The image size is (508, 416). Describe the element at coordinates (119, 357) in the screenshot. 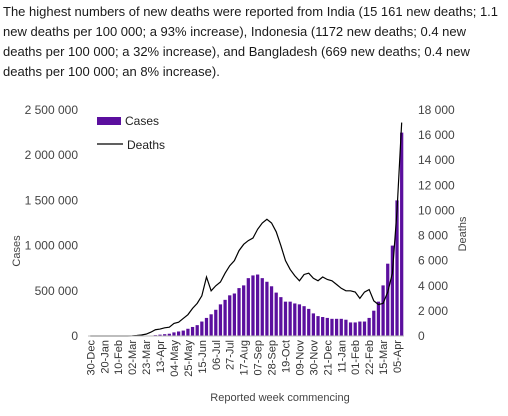

I see `x-tick-label: 10-Feb` at that location.